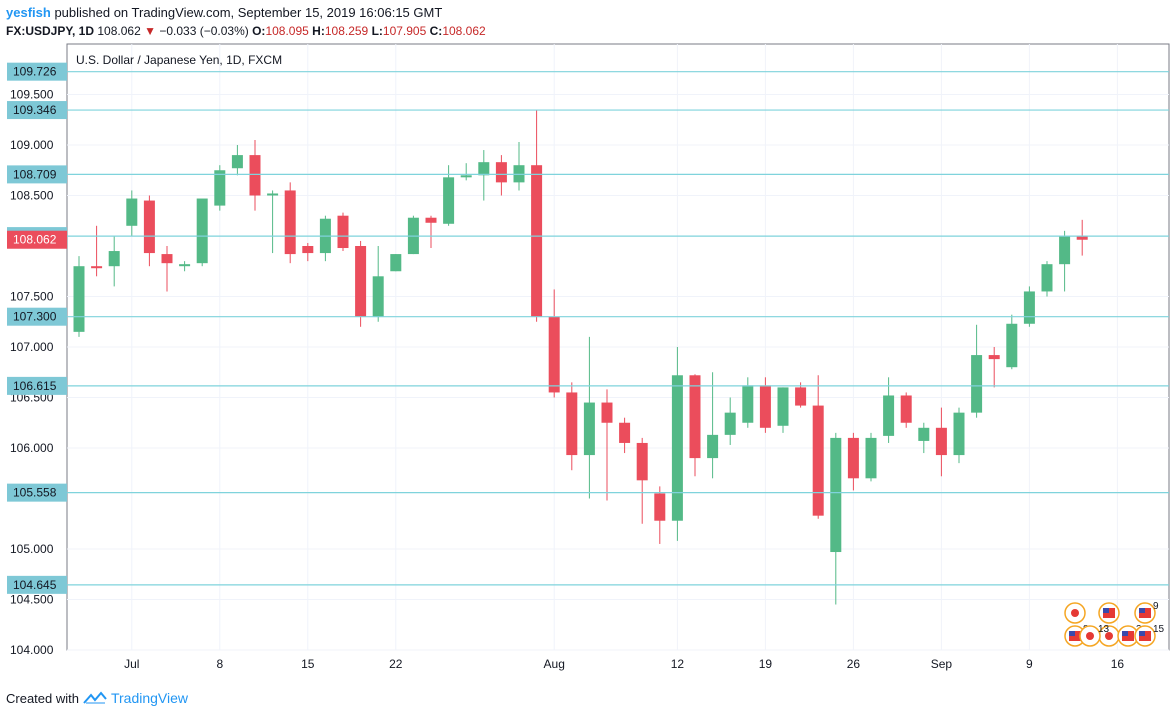  Describe the element at coordinates (32, 549) in the screenshot. I see `y-tick-label: 105.000` at that location.